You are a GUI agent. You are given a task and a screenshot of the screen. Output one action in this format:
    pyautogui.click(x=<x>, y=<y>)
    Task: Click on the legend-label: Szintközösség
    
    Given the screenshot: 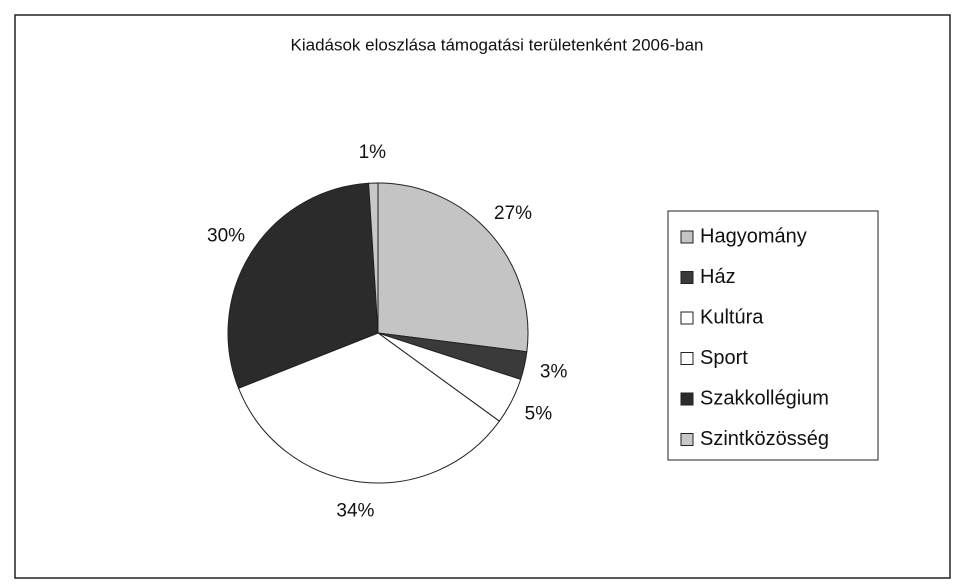 What is the action you would take?
    pyautogui.click(x=764, y=439)
    